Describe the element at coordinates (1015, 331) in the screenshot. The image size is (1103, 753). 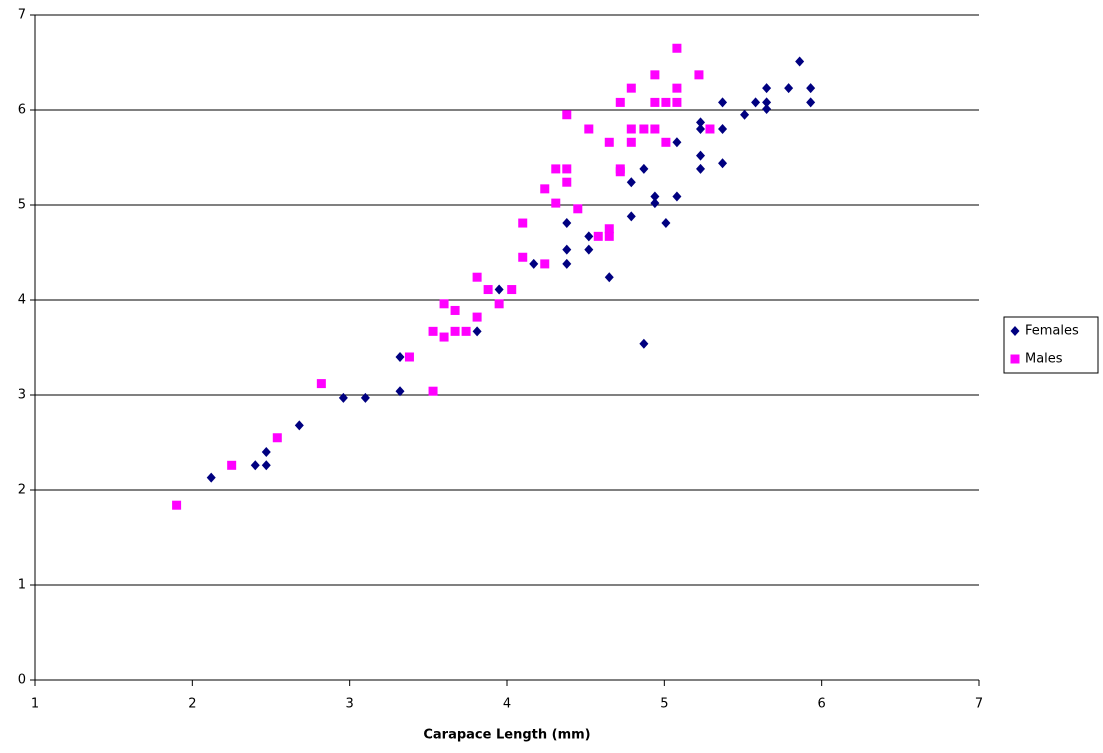
I see `legend-marker` at that location.